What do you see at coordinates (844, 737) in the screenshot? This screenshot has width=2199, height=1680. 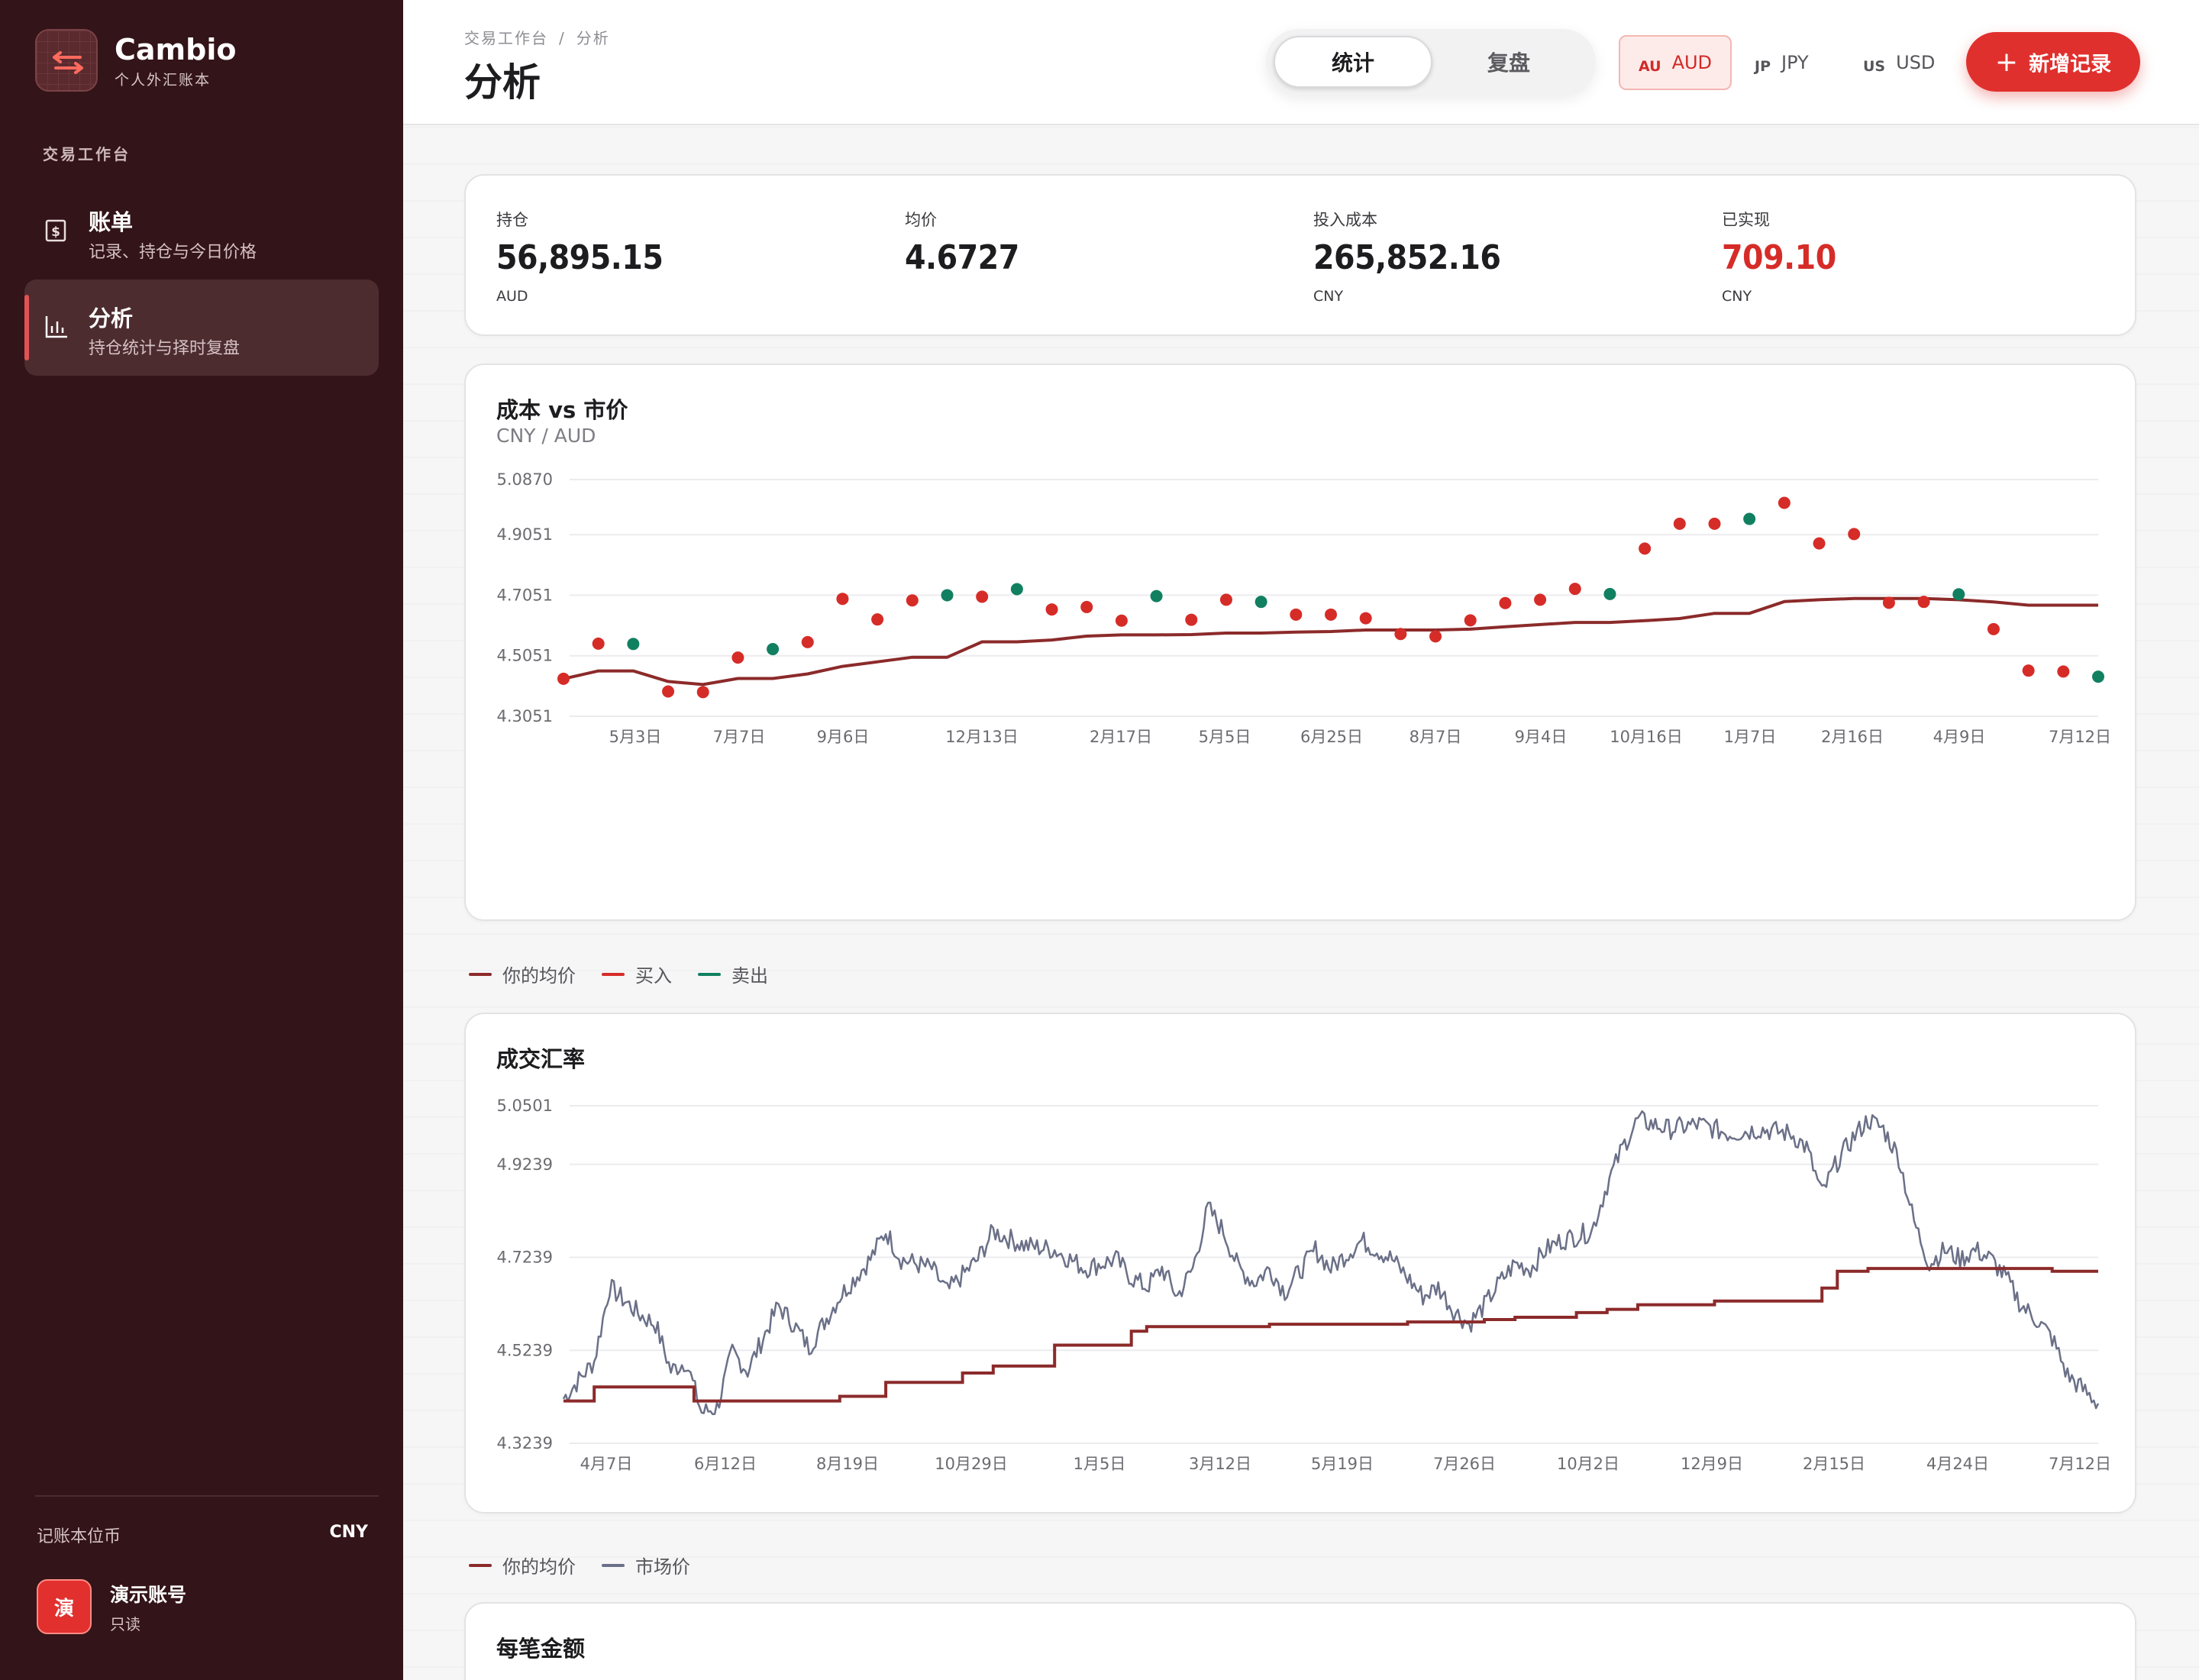 I see `x-tick-label: 9月6日` at bounding box center [844, 737].